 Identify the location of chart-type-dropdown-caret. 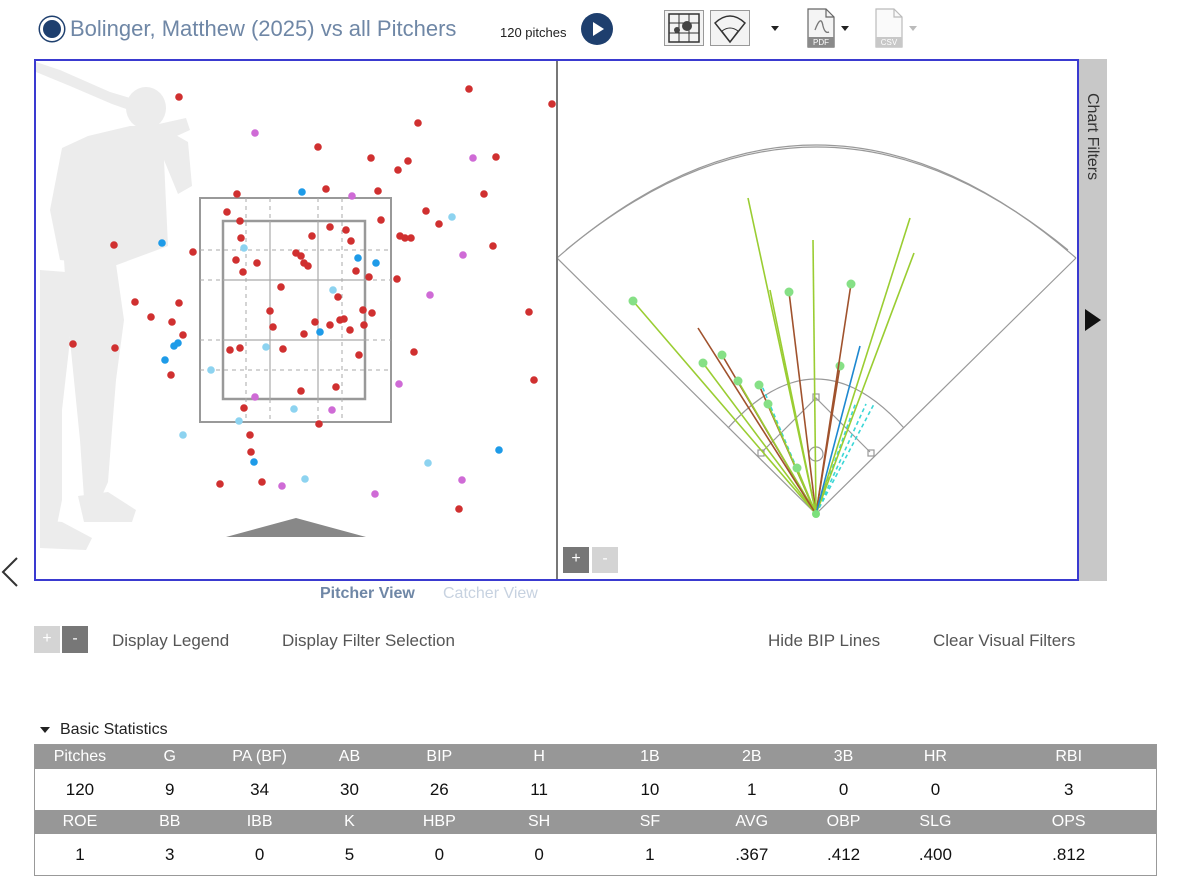
(775, 28).